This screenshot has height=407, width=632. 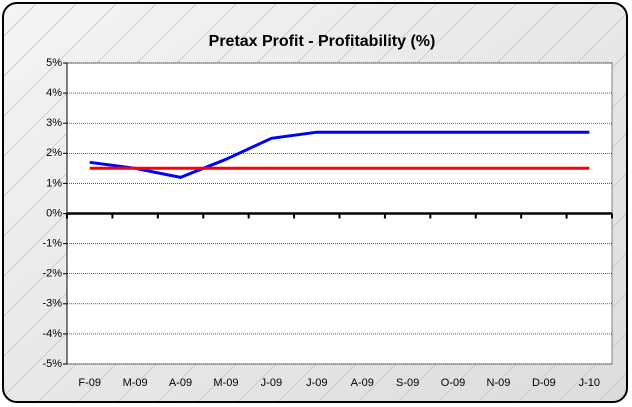 I want to click on y-tick-label: 5%, so click(x=54, y=63).